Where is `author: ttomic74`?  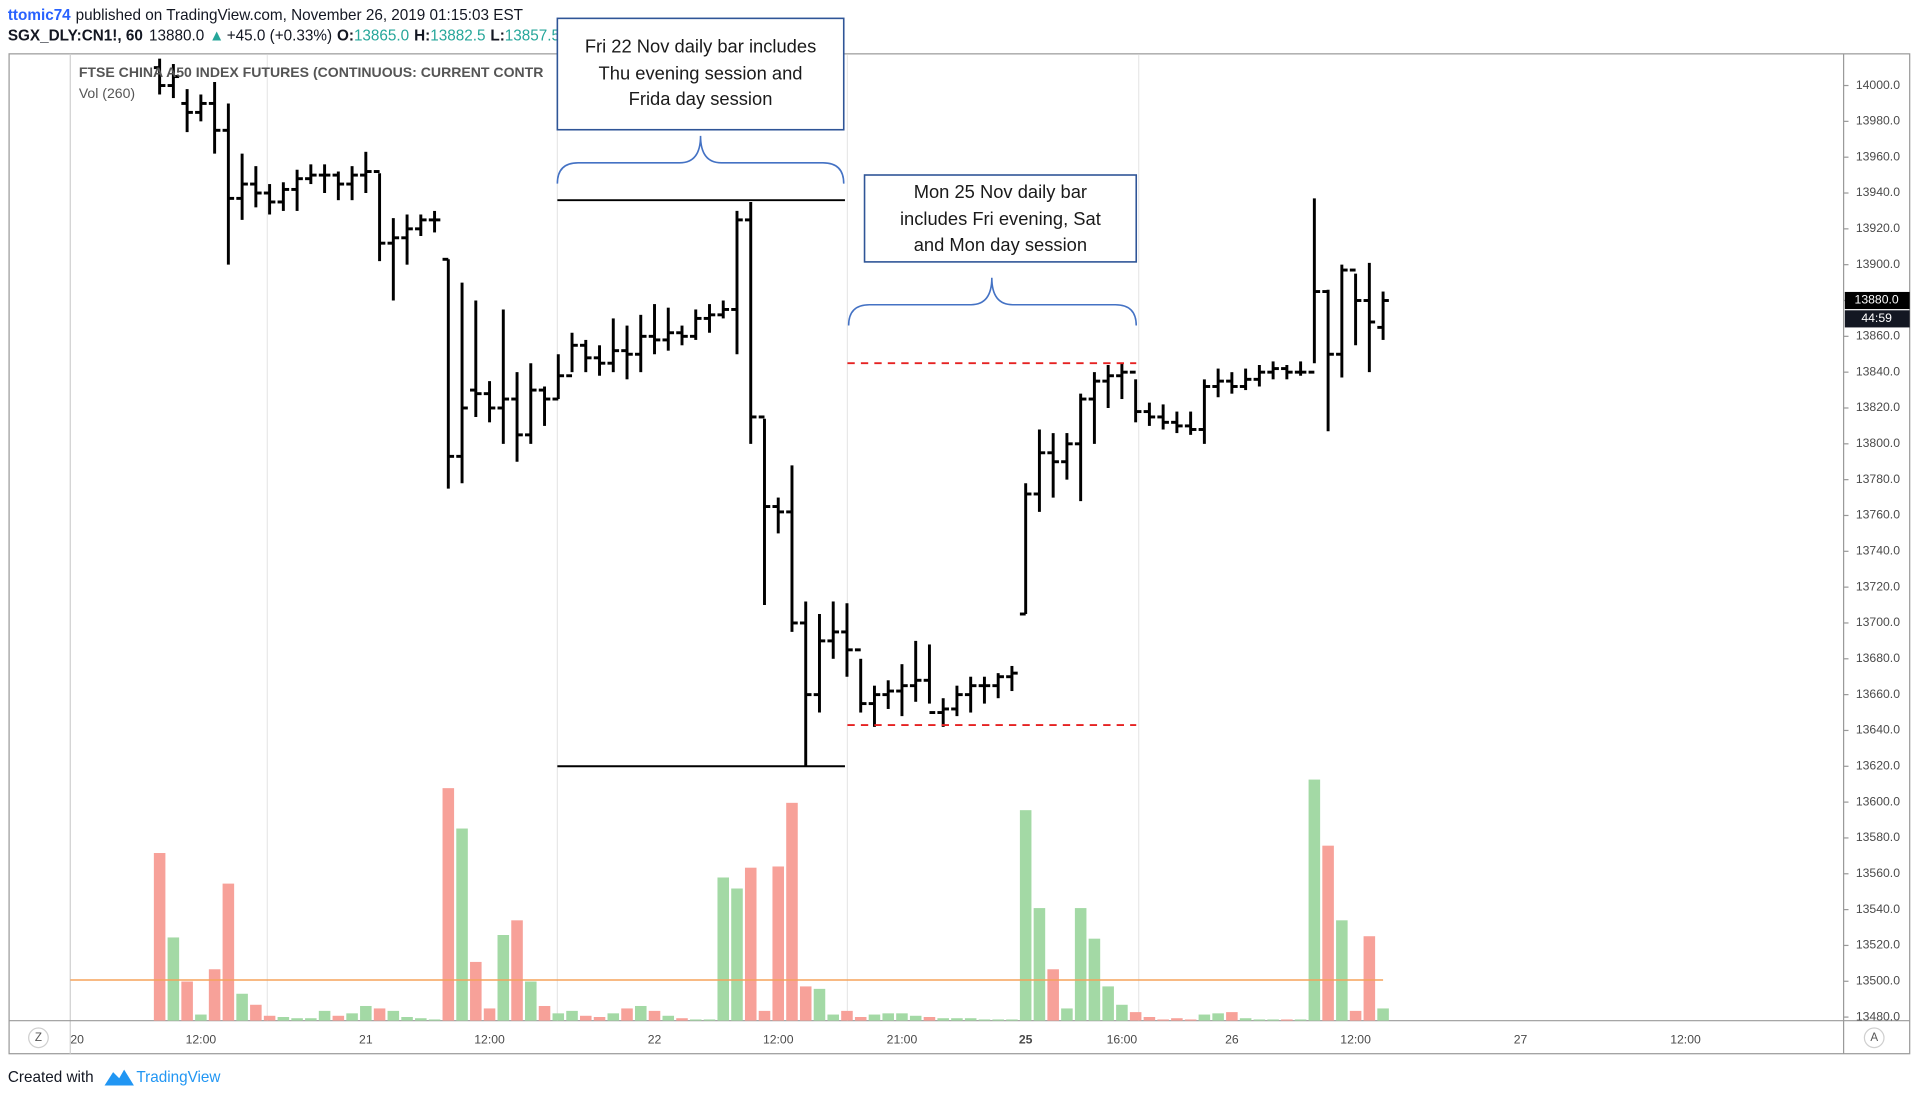
author: ttomic74 is located at coordinates (39, 15).